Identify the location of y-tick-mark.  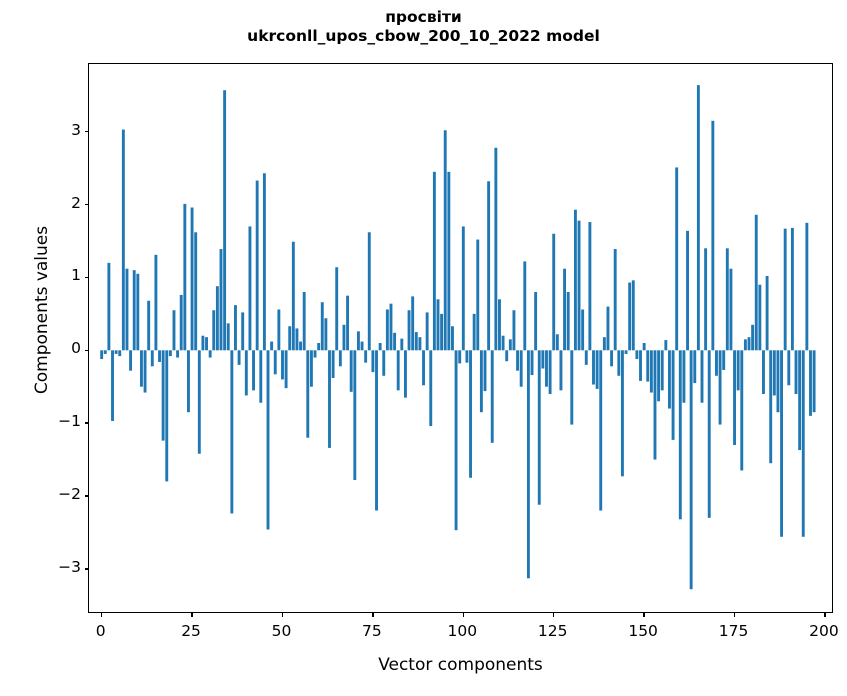
(86, 423).